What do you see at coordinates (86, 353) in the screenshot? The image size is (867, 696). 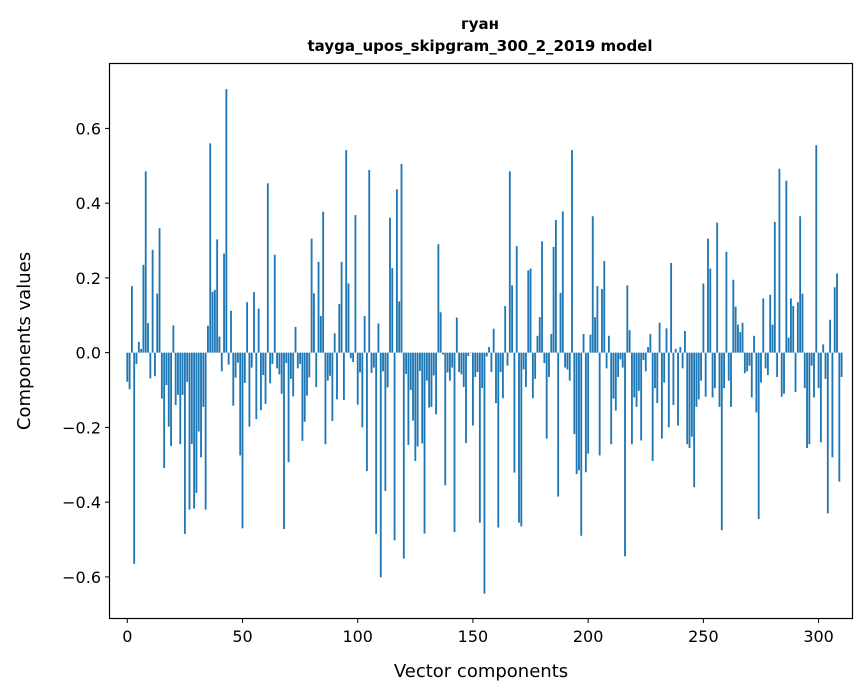 I see `y-axis: −0.6 −0.4 −0.2 0.0 0.2 0.4 0.6` at bounding box center [86, 353].